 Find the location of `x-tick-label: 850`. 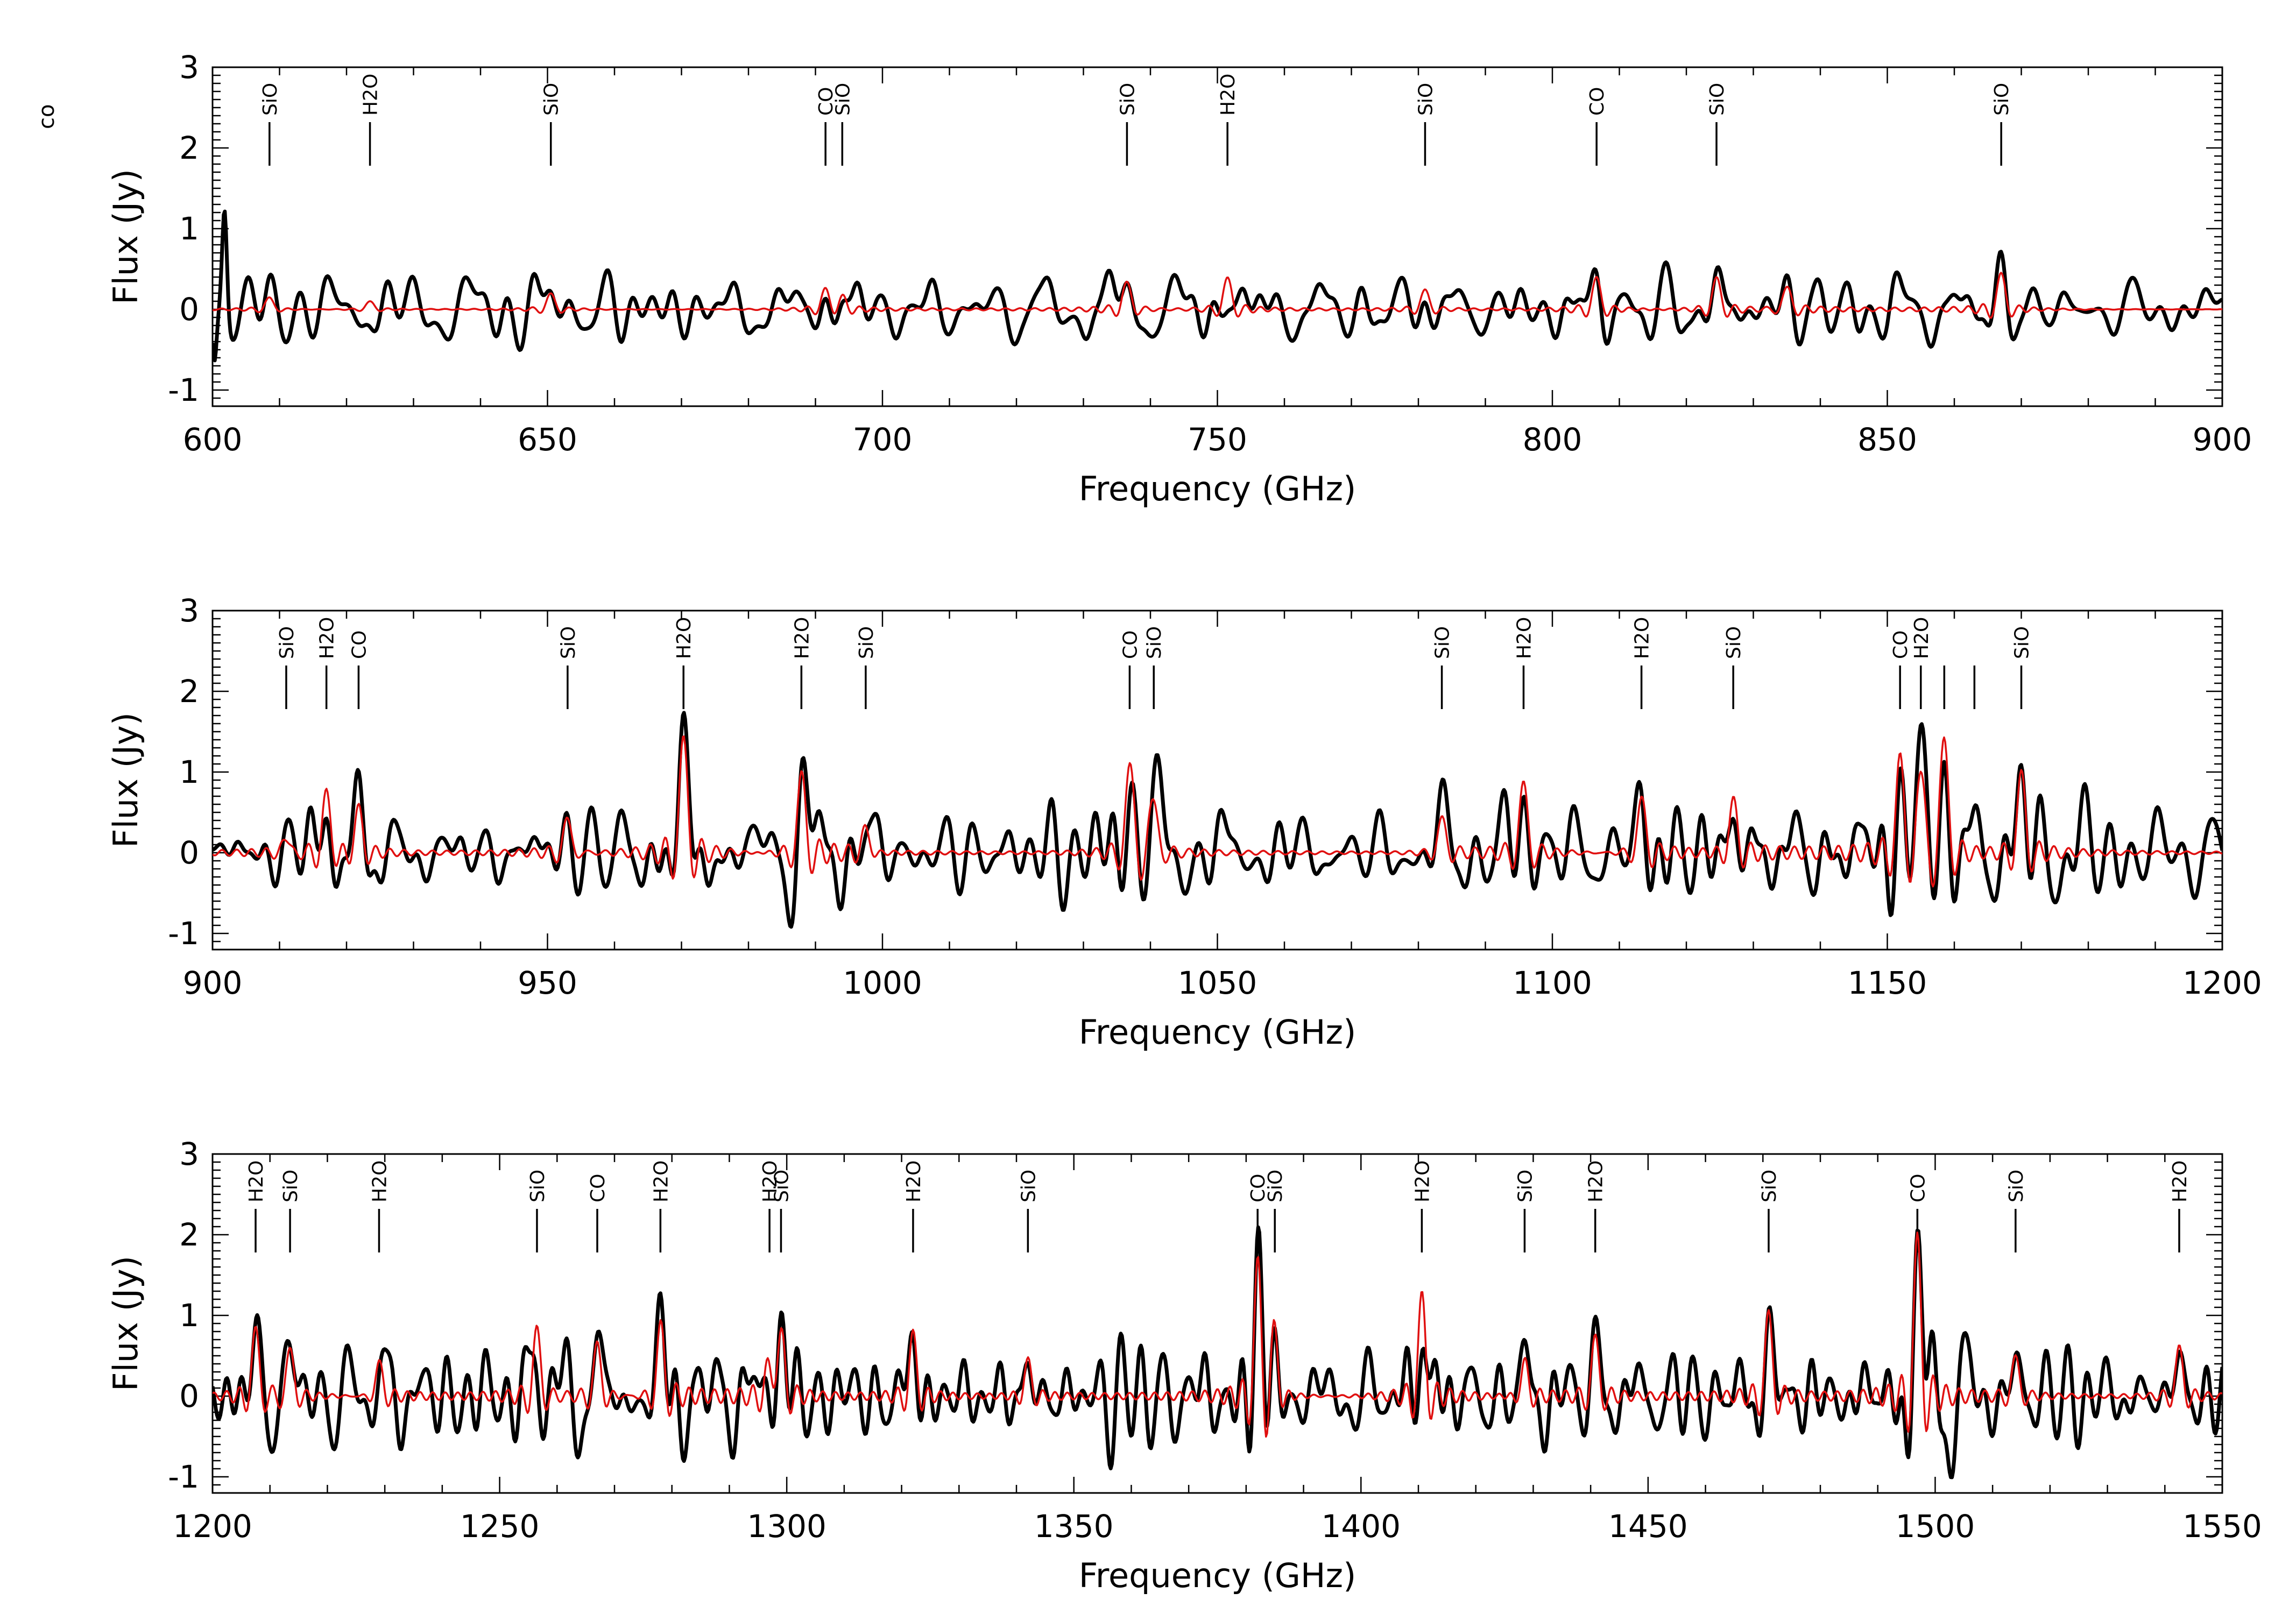

x-tick-label: 850 is located at coordinates (1887, 440).